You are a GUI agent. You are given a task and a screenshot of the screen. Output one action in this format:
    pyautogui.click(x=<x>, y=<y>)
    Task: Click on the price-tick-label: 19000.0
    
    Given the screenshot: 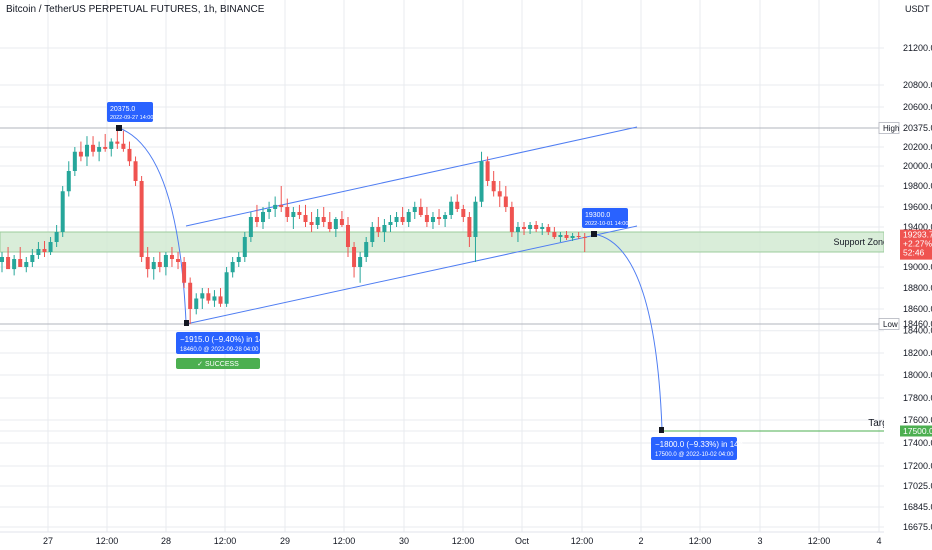 What is the action you would take?
    pyautogui.click(x=917, y=267)
    